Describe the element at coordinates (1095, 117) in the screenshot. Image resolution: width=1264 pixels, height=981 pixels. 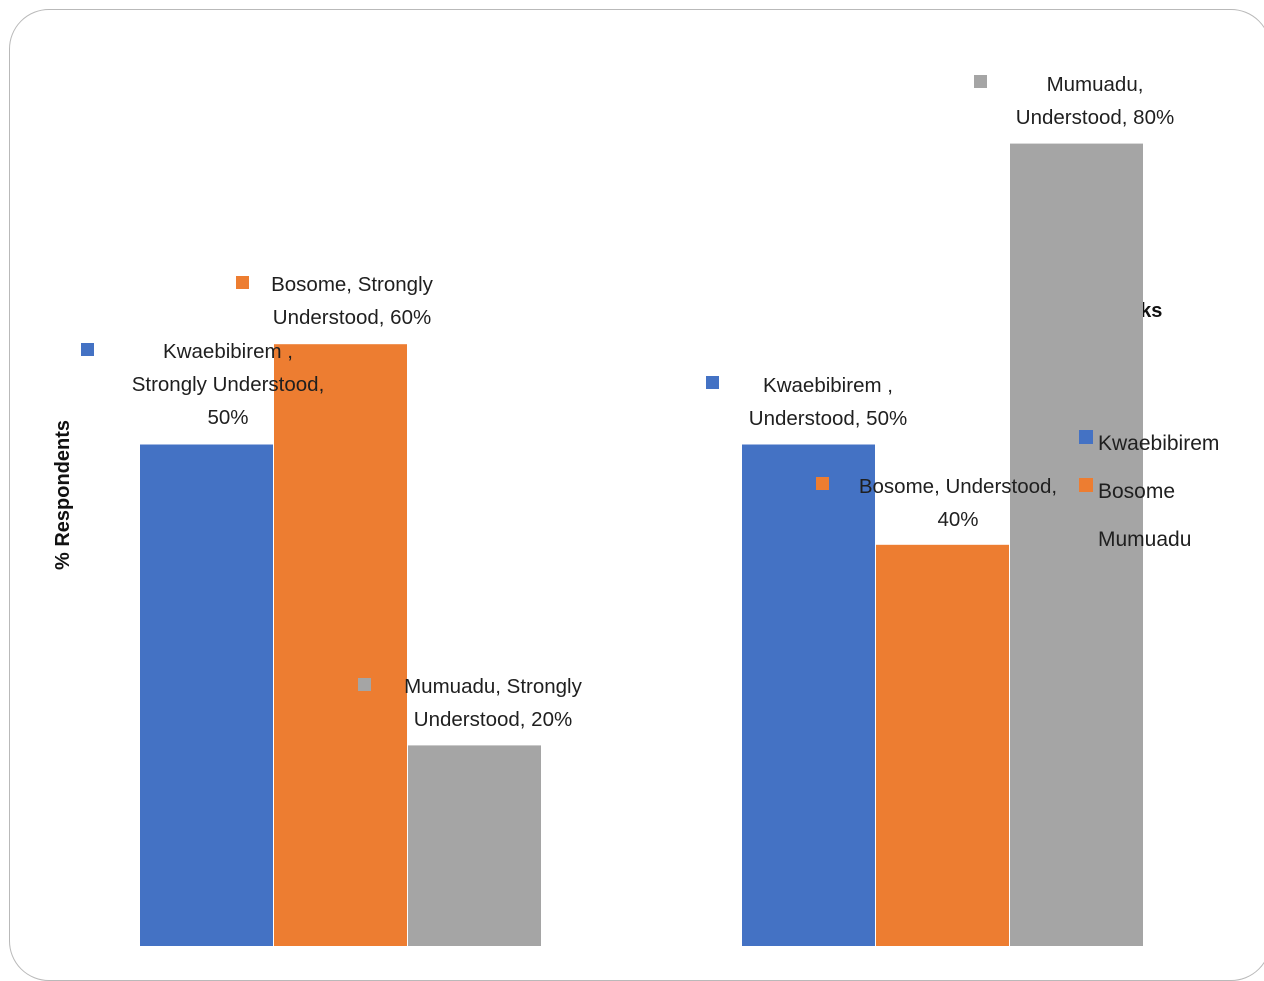
I see `data-label-text: Understood, 80%` at that location.